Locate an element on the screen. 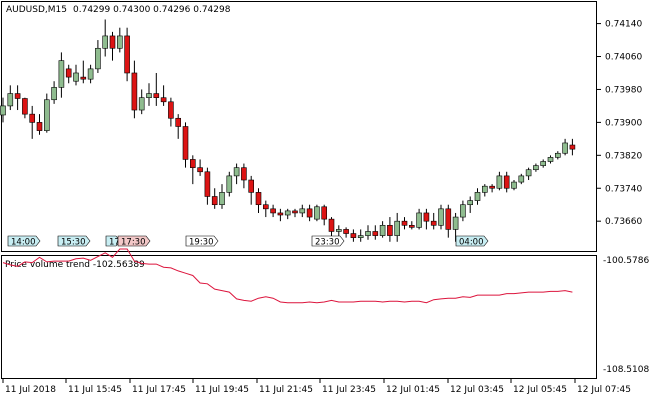 The image size is (650, 400). time-tick: 12 Jul 03:45 is located at coordinates (475, 387).